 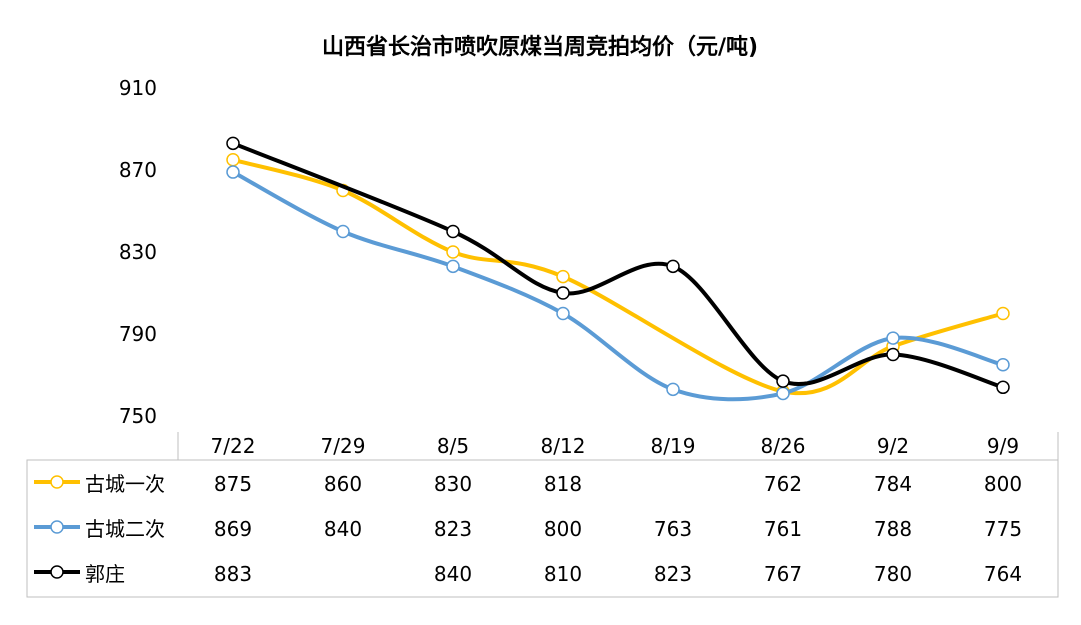 What do you see at coordinates (453, 484) in the screenshot?
I see `data-label: 830` at bounding box center [453, 484].